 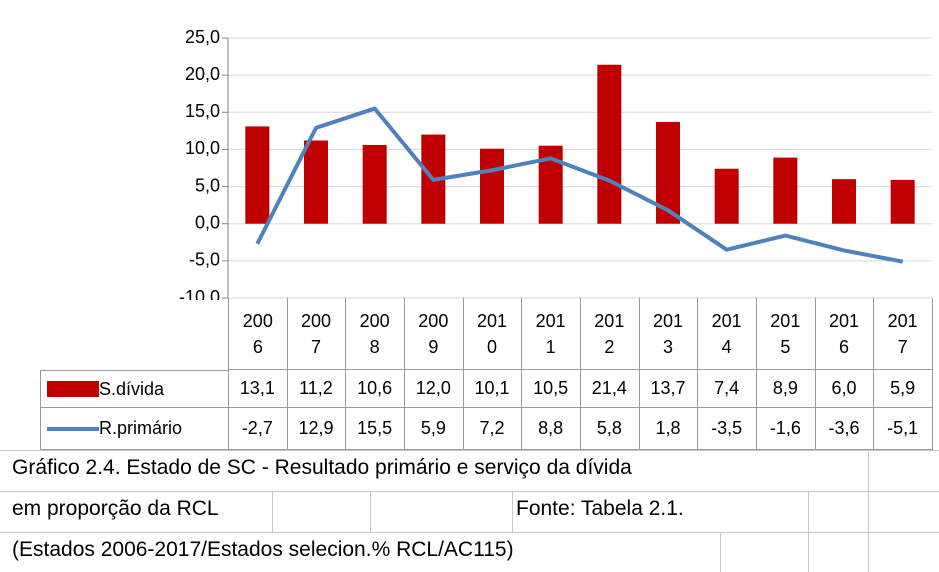 What do you see at coordinates (727, 389) in the screenshot?
I see `value-cell: 7,4` at bounding box center [727, 389].